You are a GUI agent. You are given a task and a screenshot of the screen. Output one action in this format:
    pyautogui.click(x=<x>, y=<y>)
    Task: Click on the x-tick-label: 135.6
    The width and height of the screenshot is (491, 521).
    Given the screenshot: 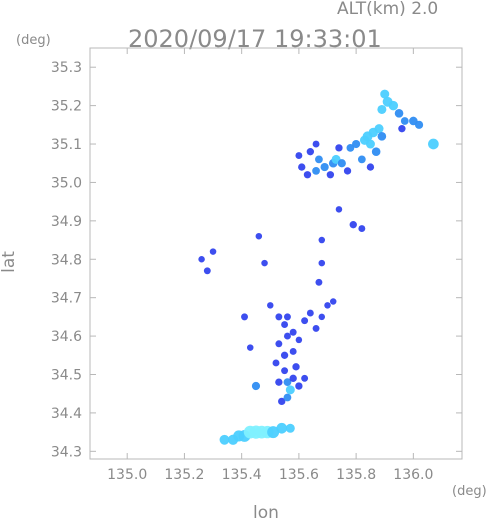 What is the action you would take?
    pyautogui.click(x=299, y=475)
    